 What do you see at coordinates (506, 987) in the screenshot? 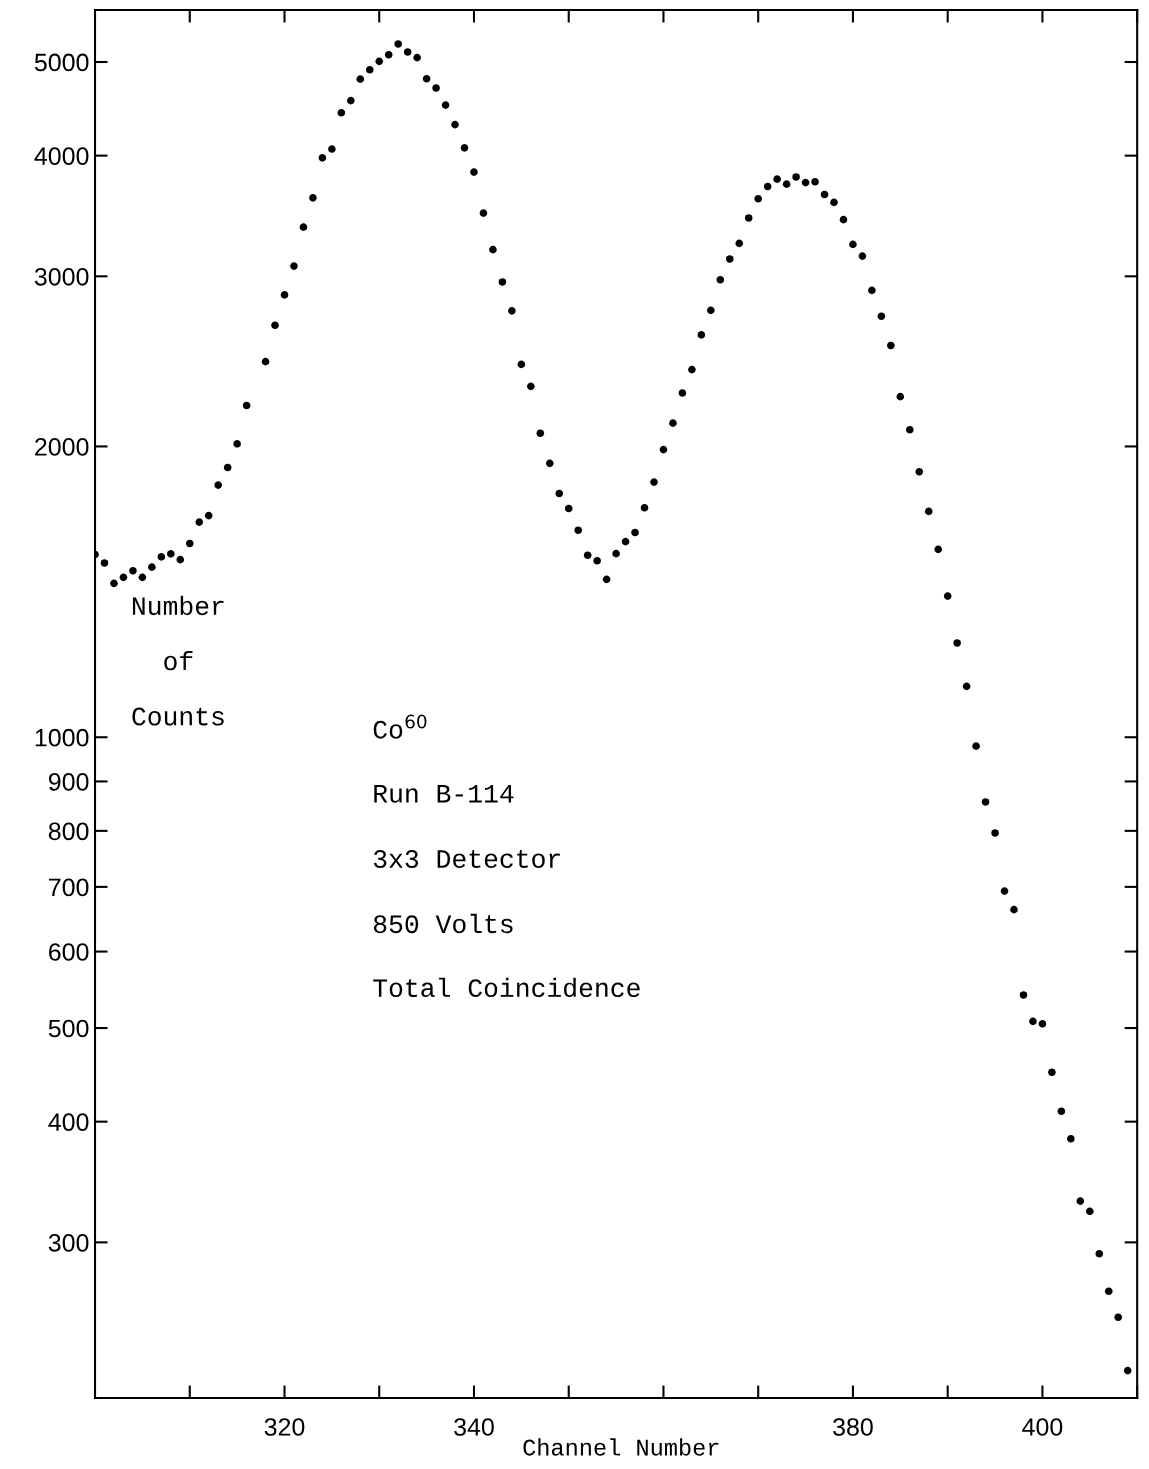
I see `annotation: Total Coincidence` at bounding box center [506, 987].